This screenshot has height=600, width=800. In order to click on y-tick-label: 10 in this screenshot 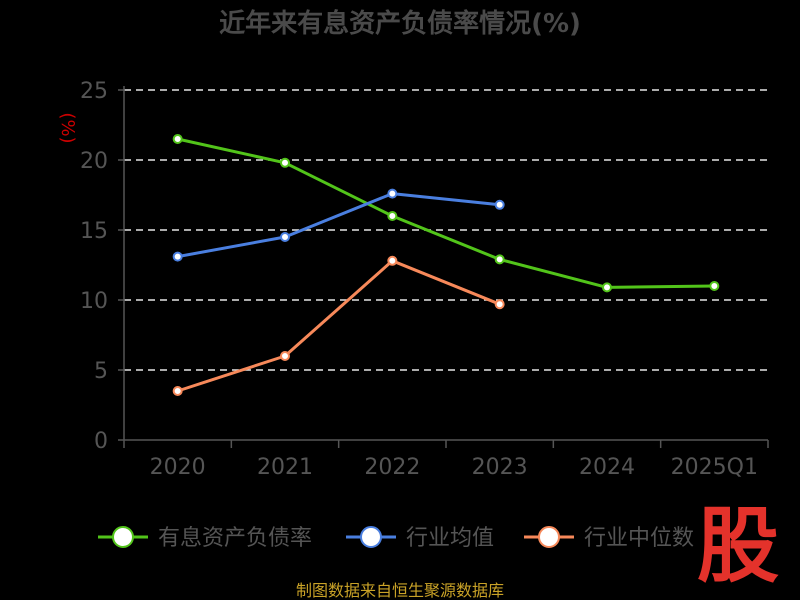, I will do `click(94, 301)`.